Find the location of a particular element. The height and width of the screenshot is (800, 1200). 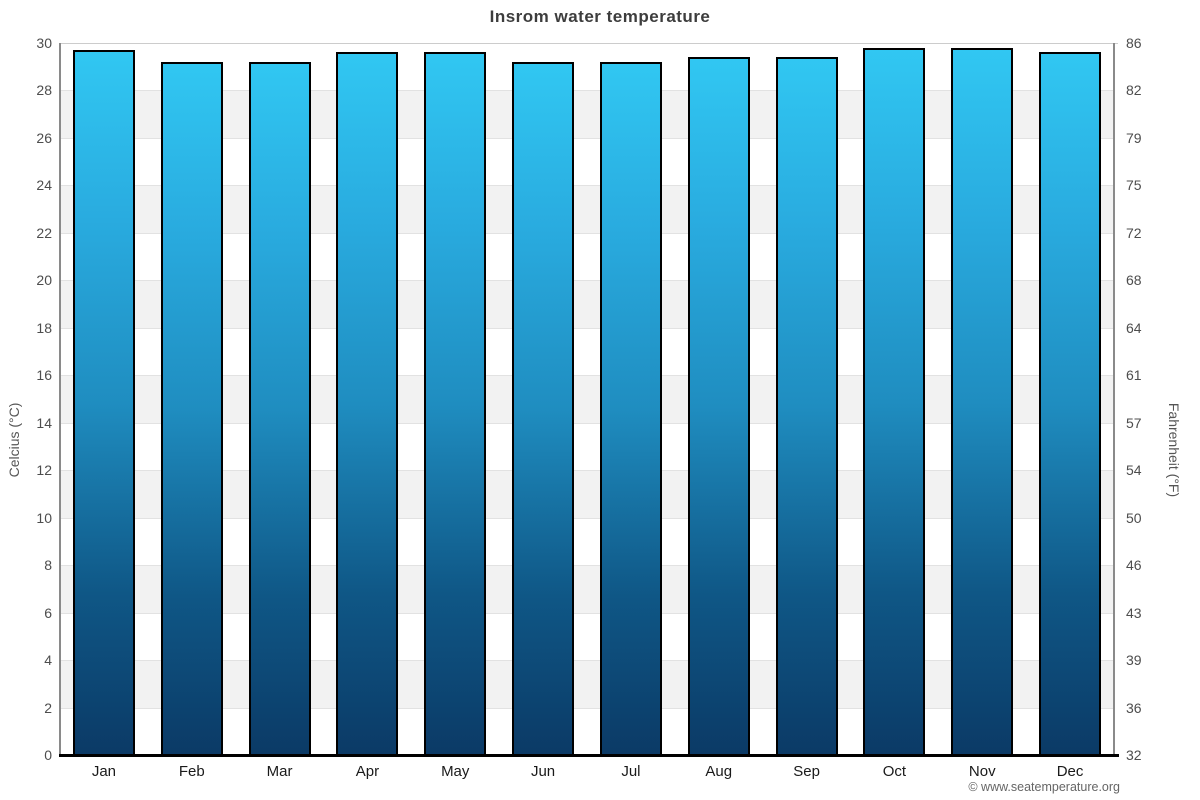

celsius-axis-title: Celcius (°C) is located at coordinates (14, 440).